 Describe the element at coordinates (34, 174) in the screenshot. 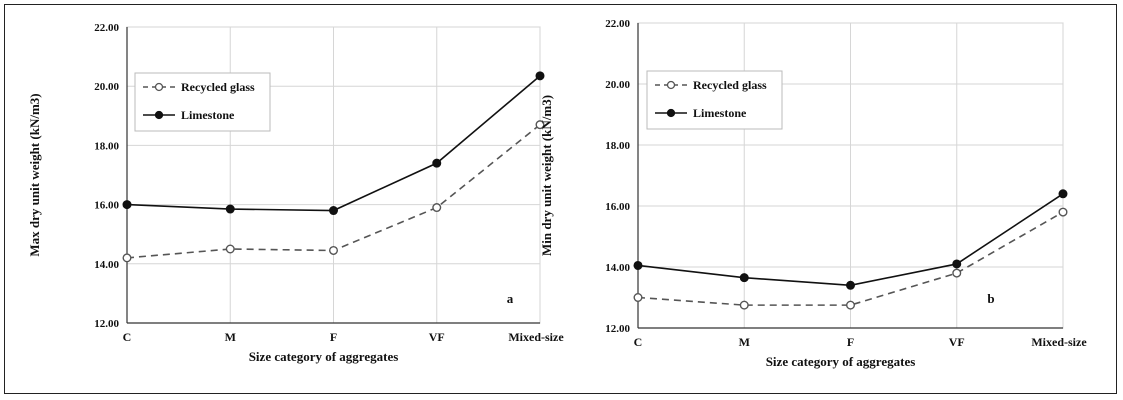

I see `y-axis-label: Max dry unit weight (kN/m3)` at that location.